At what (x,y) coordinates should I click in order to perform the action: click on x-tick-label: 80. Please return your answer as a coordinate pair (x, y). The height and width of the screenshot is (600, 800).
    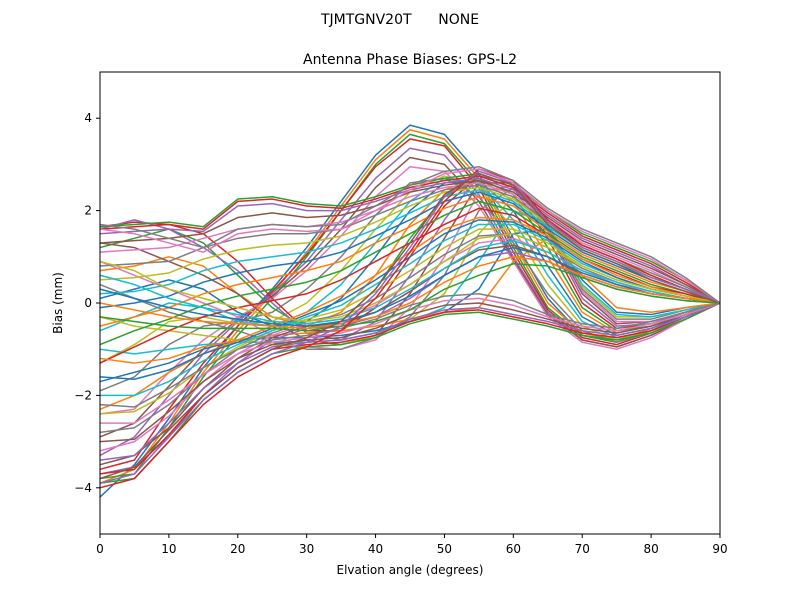
    Looking at the image, I should click on (650, 549).